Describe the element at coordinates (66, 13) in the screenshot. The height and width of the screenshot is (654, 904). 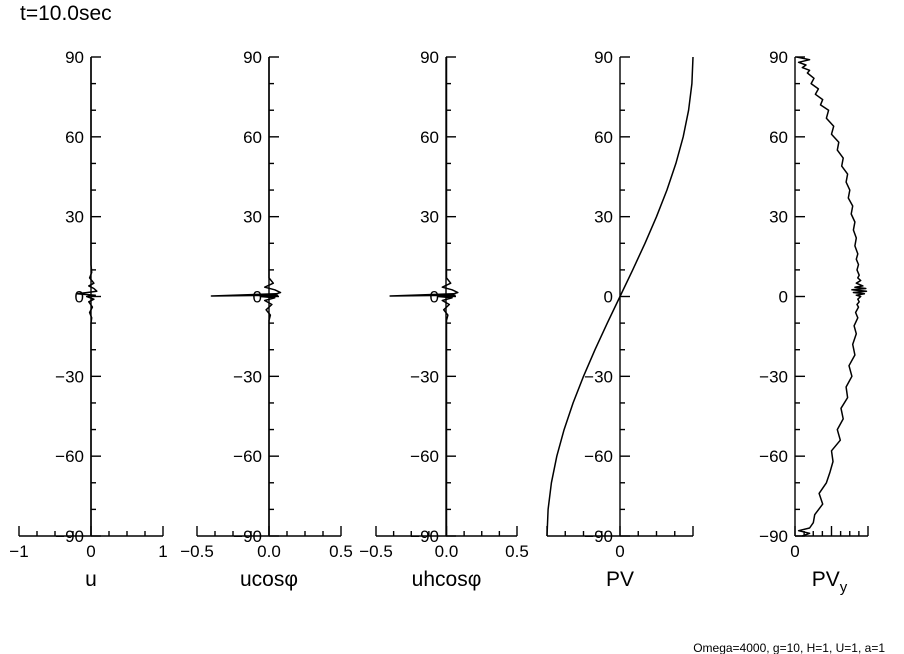
I see `figure-title: t=10.0sec` at that location.